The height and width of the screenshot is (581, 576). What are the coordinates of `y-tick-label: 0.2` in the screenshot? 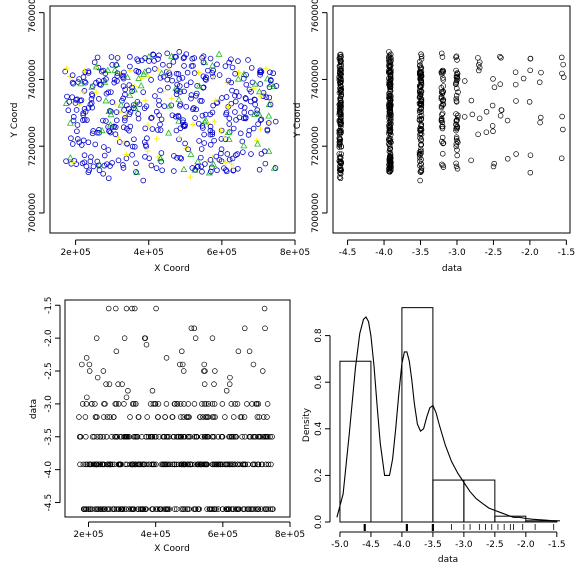 It's located at (319, 475).